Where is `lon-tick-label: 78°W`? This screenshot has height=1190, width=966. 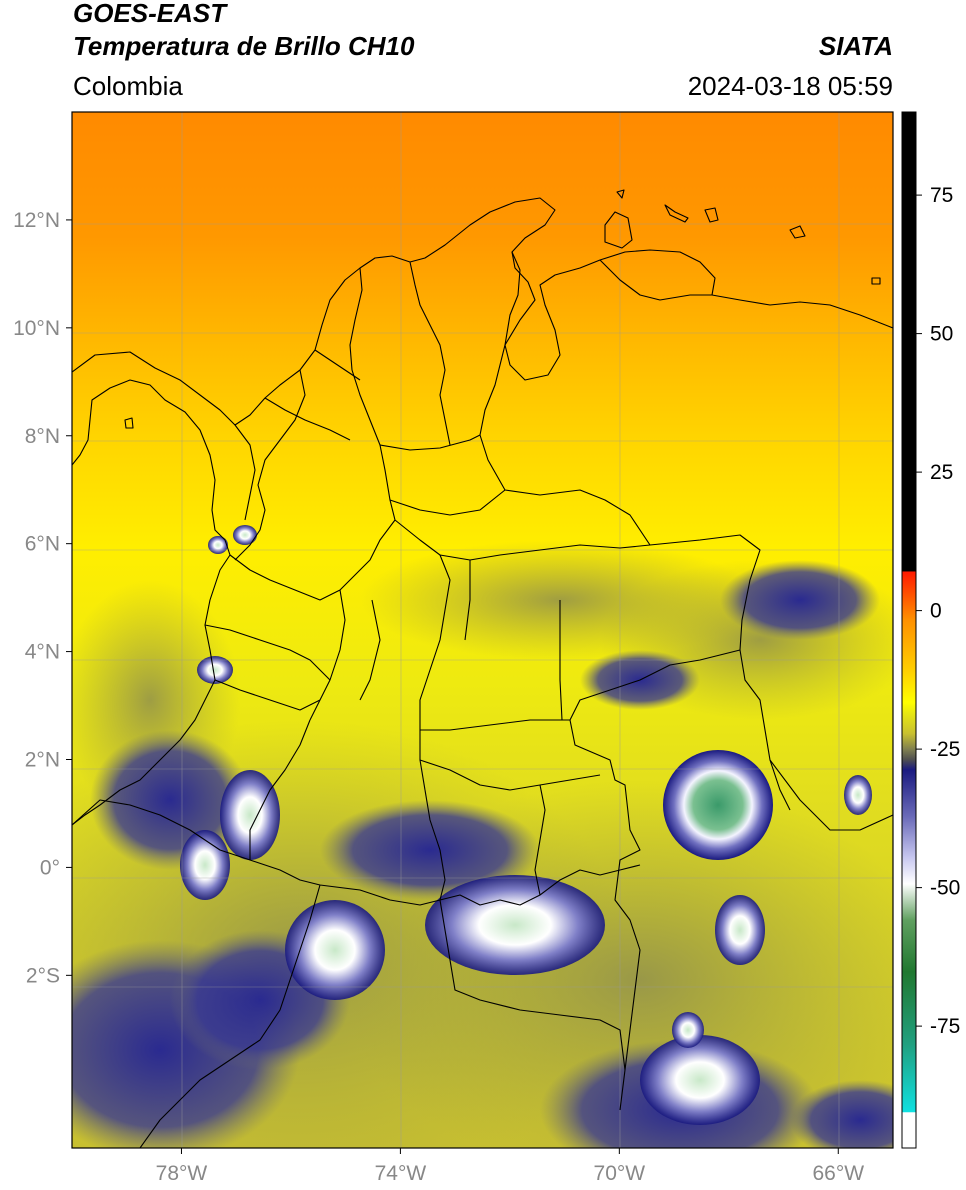
lon-tick-label: 78°W is located at coordinates (182, 1173).